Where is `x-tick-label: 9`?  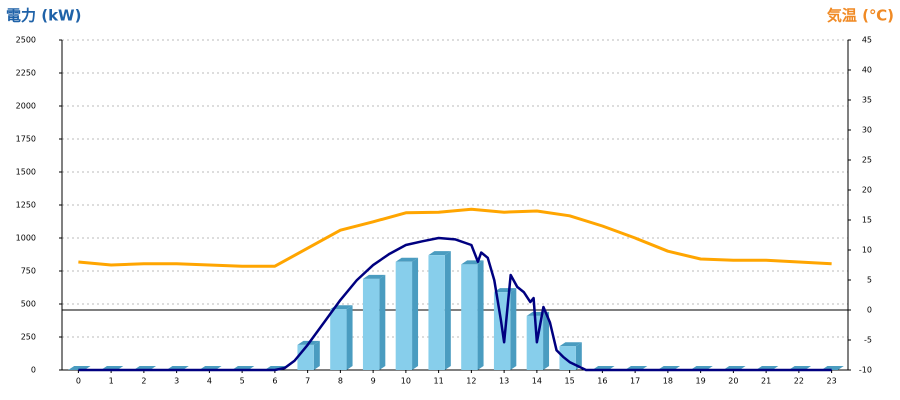
x-tick-label: 9 is located at coordinates (373, 381).